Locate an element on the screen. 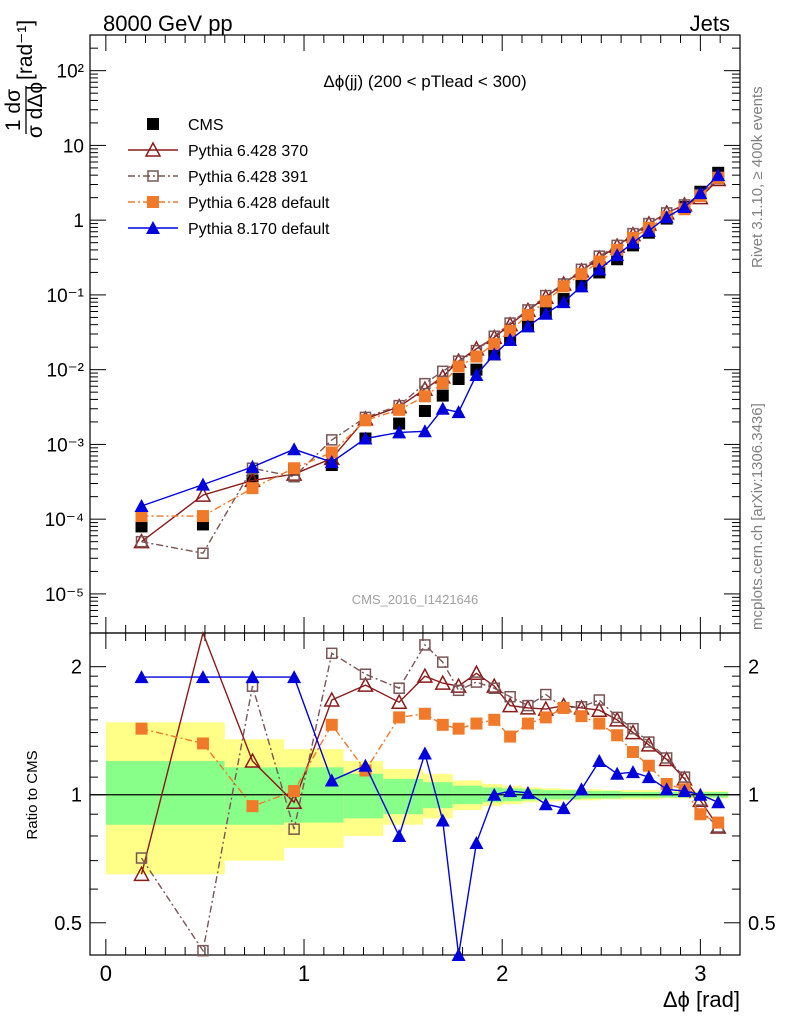 Image resolution: width=786 pixels, height=1024 pixels. ratio-y-tick-label: 0.5 is located at coordinates (68, 924).